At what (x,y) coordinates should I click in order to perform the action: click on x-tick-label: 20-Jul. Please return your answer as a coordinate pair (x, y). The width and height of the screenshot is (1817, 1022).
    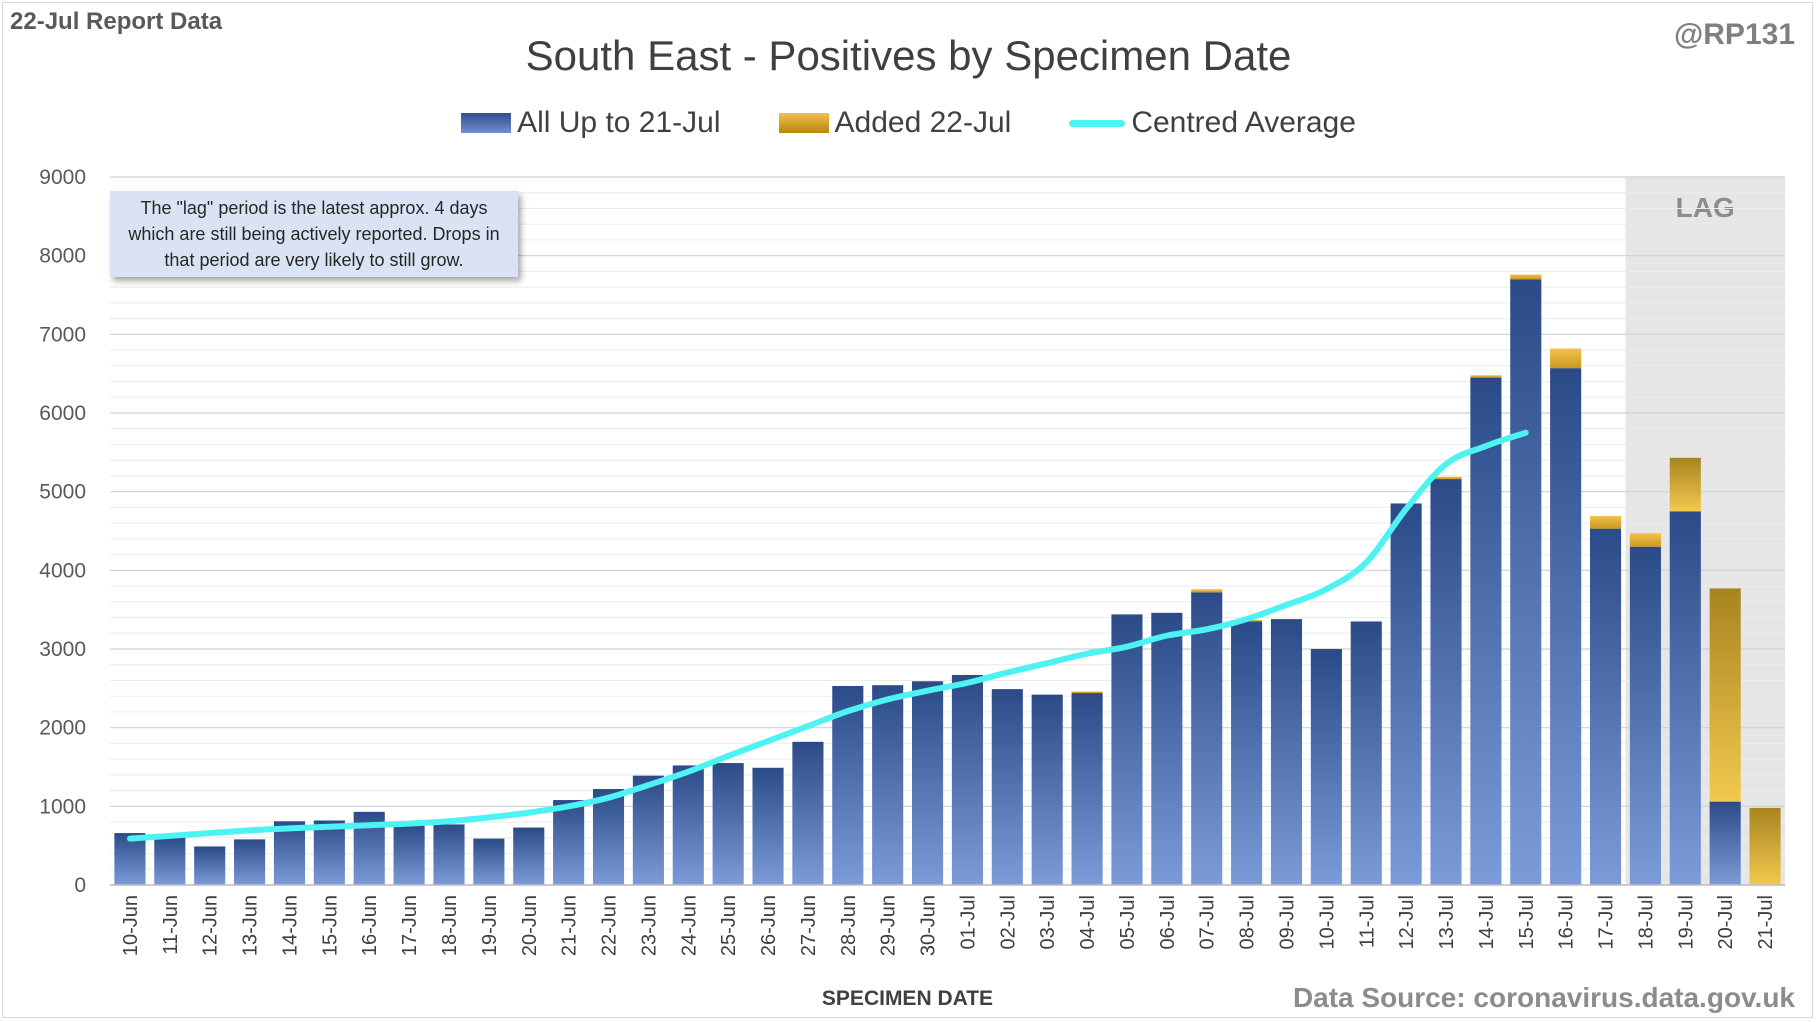
    Looking at the image, I should click on (1726, 922).